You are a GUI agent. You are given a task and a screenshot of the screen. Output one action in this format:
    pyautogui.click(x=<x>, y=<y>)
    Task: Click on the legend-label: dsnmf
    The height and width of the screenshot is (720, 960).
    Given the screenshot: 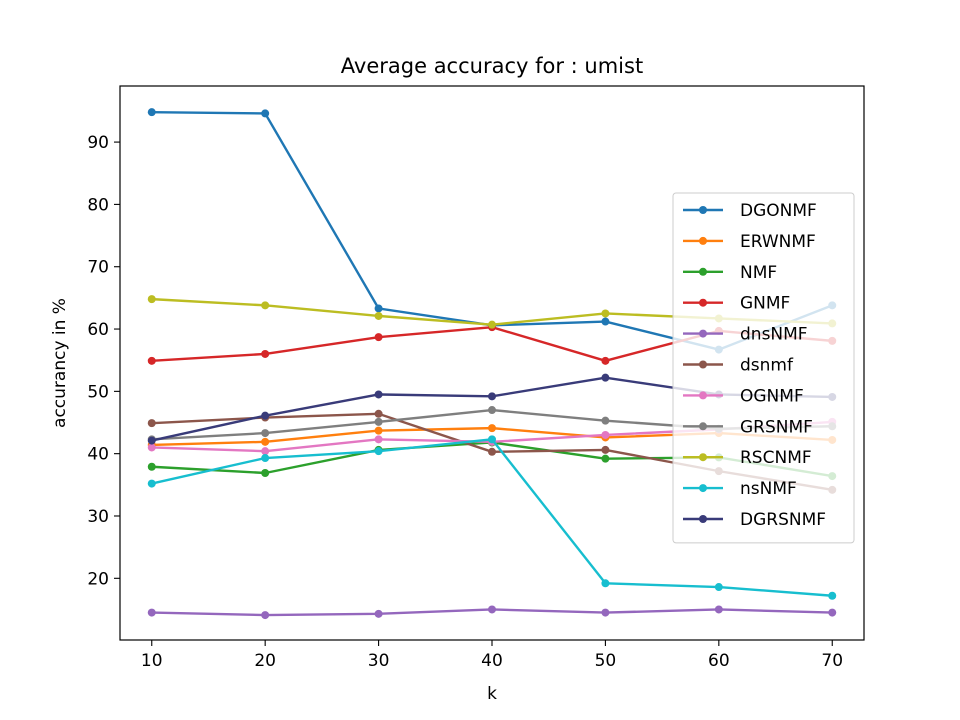 What is the action you would take?
    pyautogui.click(x=767, y=366)
    